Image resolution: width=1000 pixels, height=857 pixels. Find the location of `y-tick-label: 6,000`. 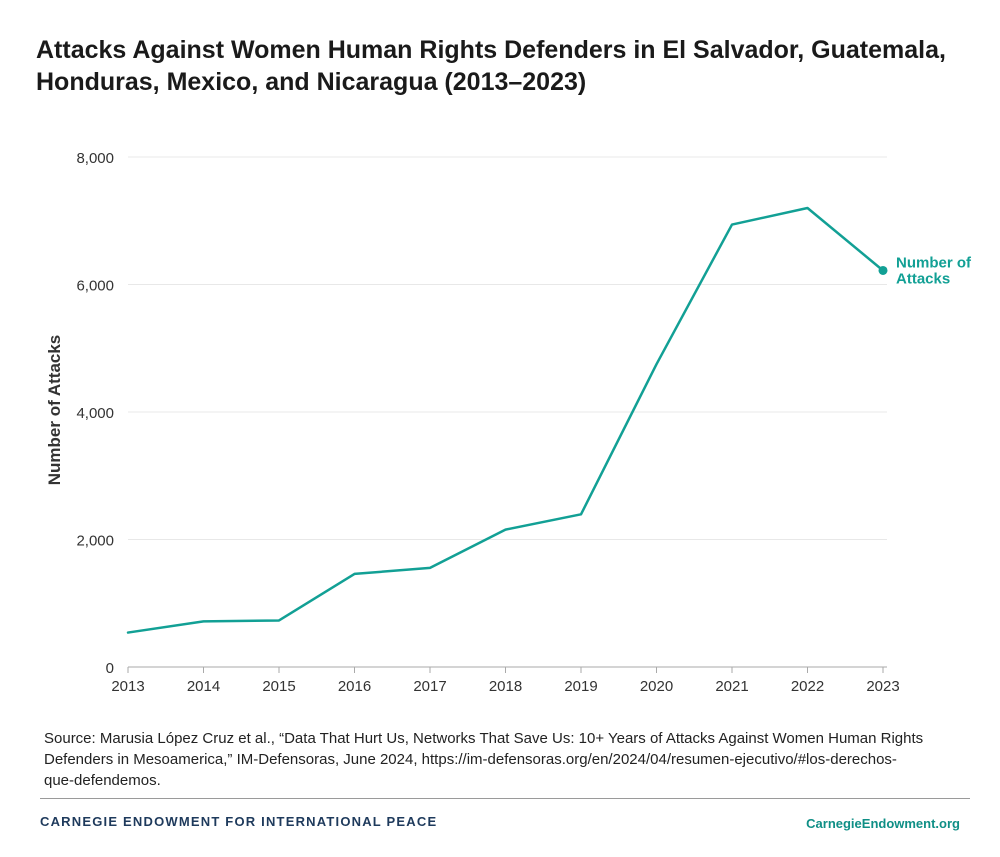

y-tick-label: 6,000 is located at coordinates (95, 286).